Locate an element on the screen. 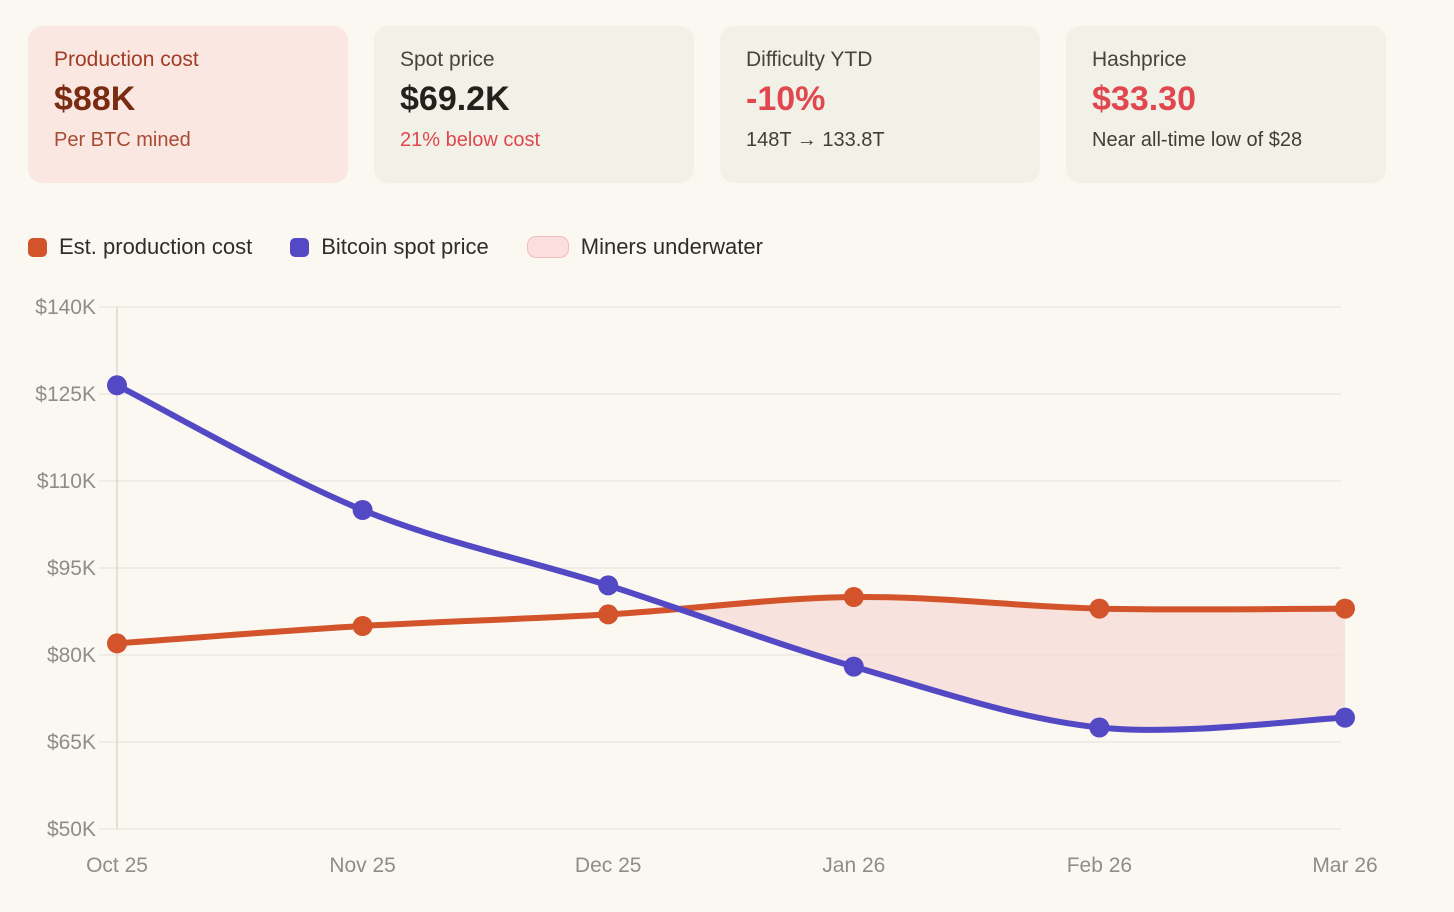 Image resolution: width=1454 pixels, height=912 pixels. svg-text: $65K is located at coordinates (71, 742).